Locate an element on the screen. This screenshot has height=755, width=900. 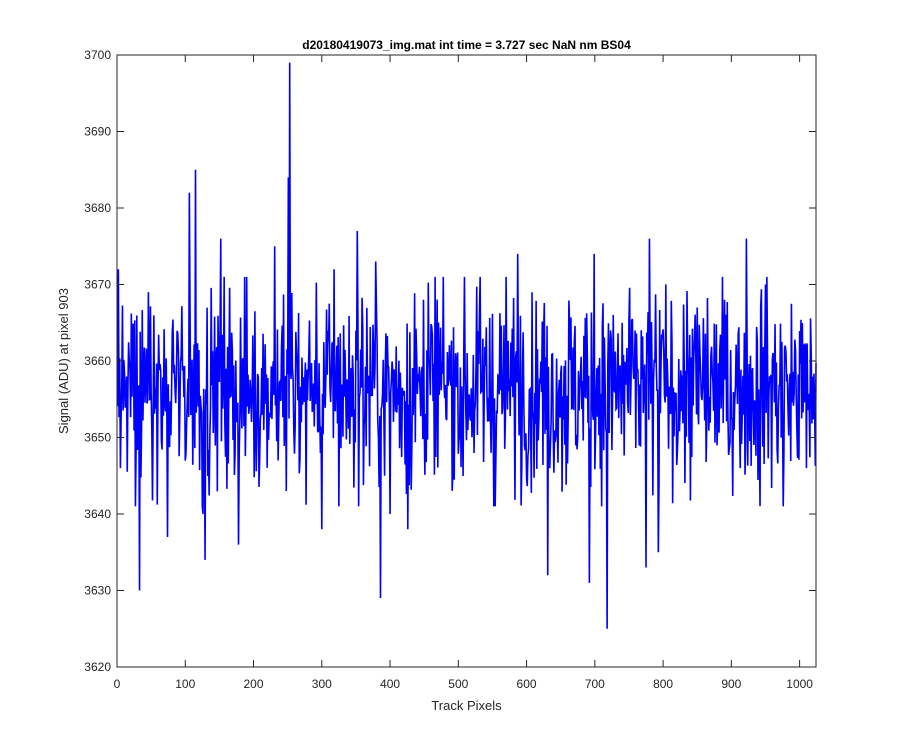
y-tick-label: 3630 is located at coordinates (97, 591).